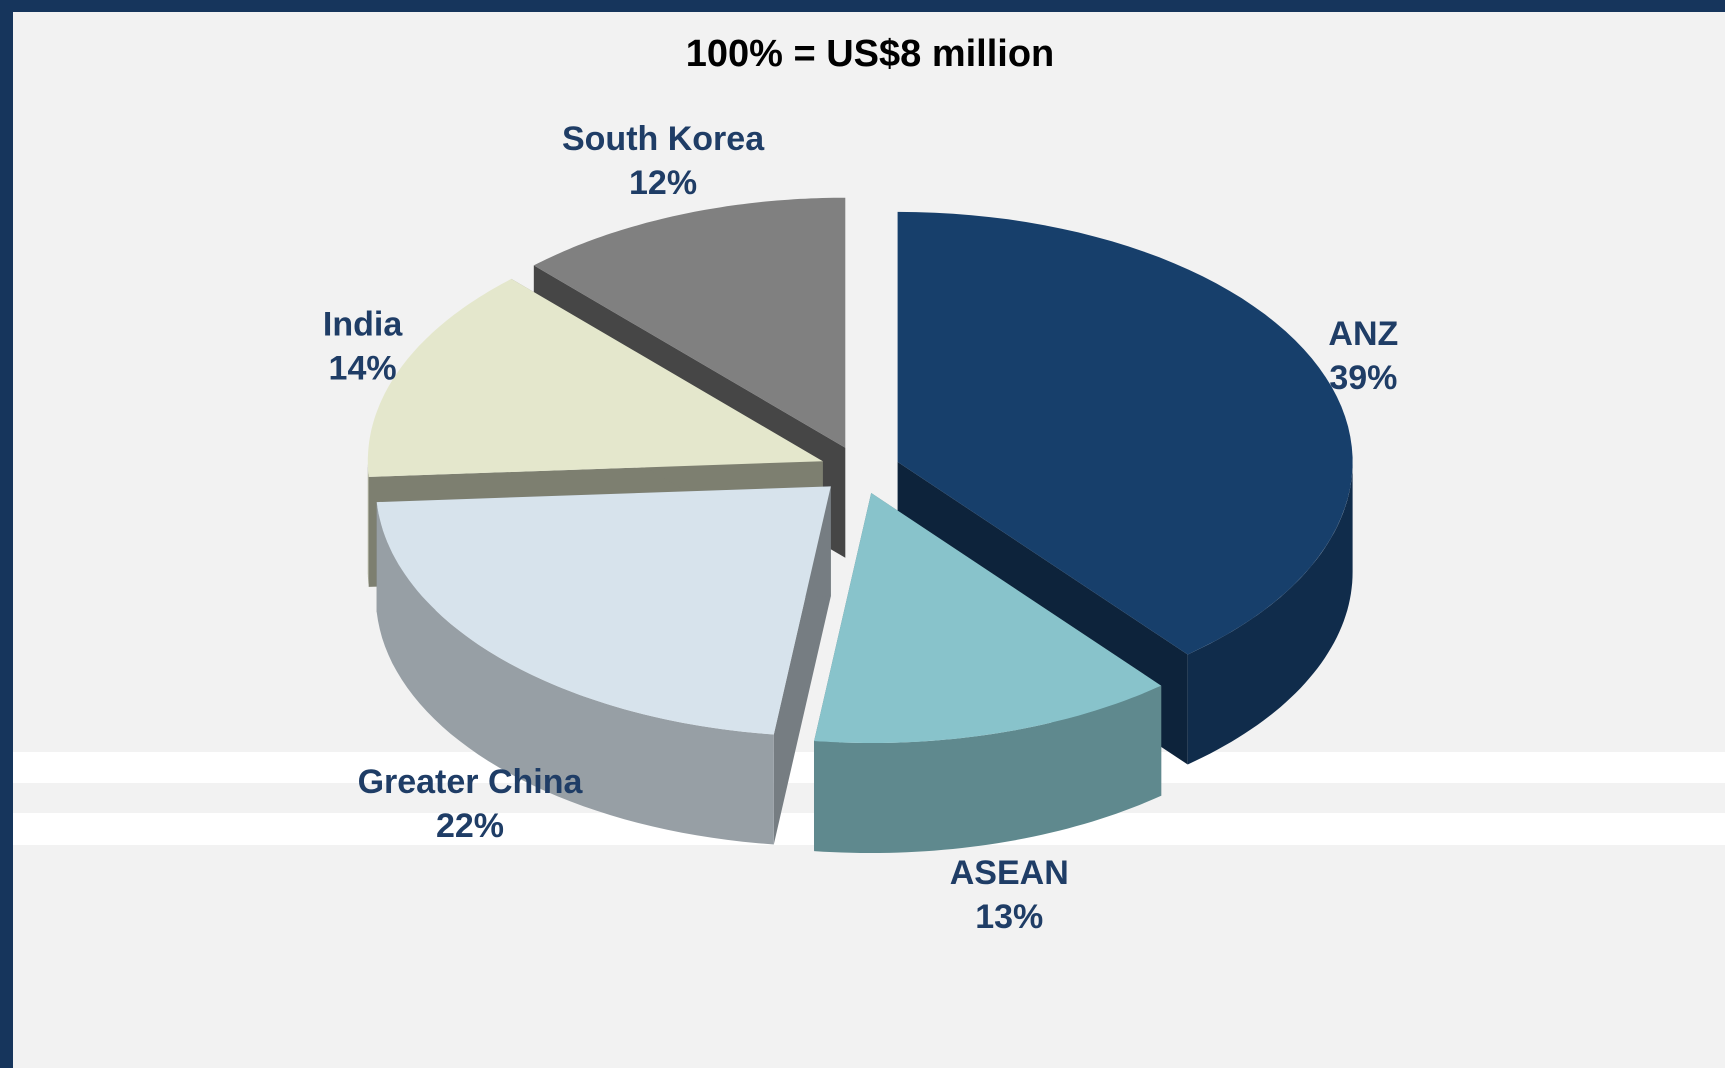 This screenshot has height=1068, width=1725. I want to click on slice-label: ANZ, so click(1363, 334).